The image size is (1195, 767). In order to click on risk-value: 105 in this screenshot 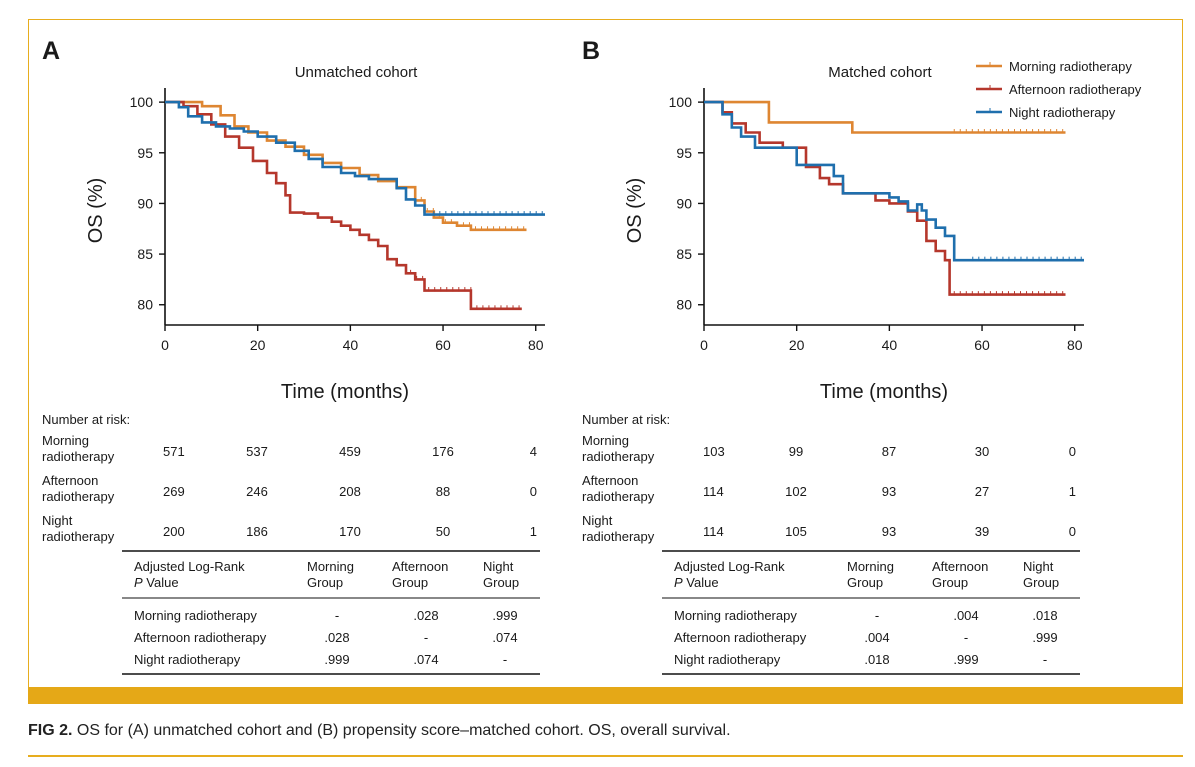, I will do `click(796, 531)`.